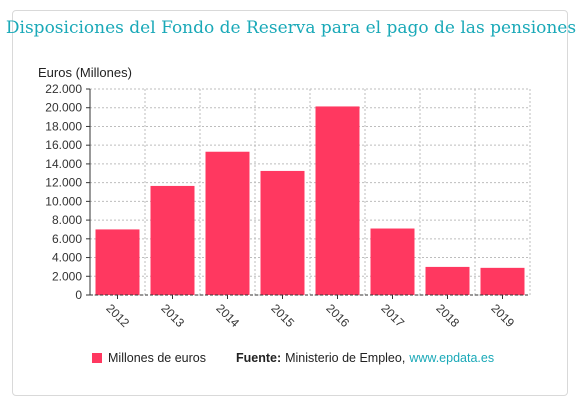  I want to click on x-tick-label: 2019, so click(502, 315).